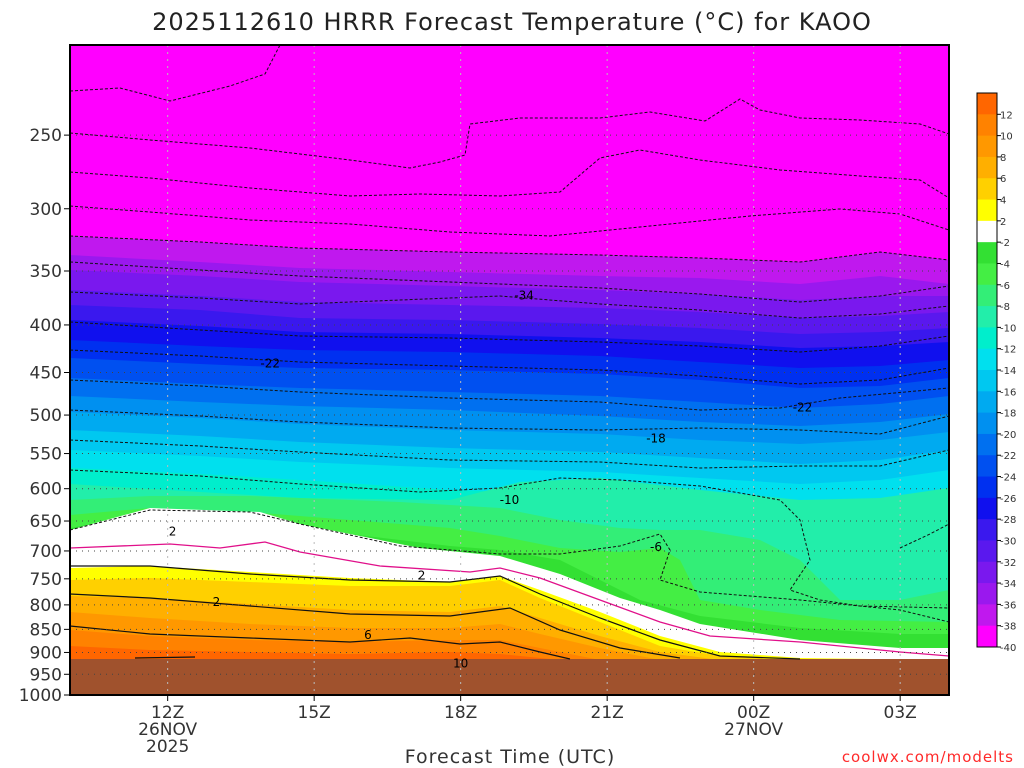 The width and height of the screenshot is (1024, 768). What do you see at coordinates (656, 547) in the screenshot?
I see `contour-label: -6` at bounding box center [656, 547].